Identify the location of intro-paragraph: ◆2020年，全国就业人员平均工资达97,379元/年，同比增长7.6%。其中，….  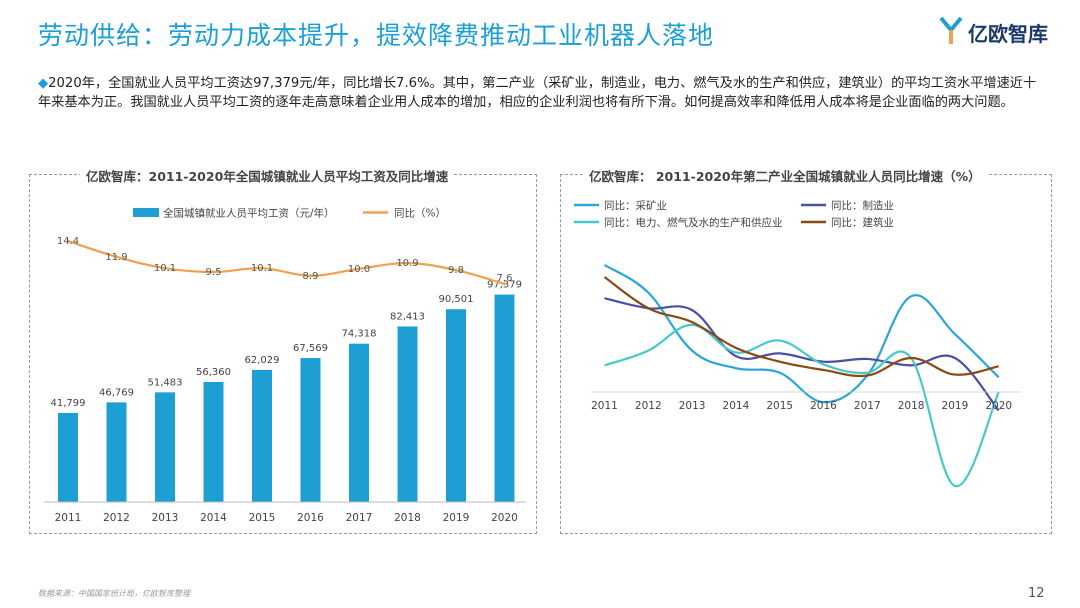
(543, 93).